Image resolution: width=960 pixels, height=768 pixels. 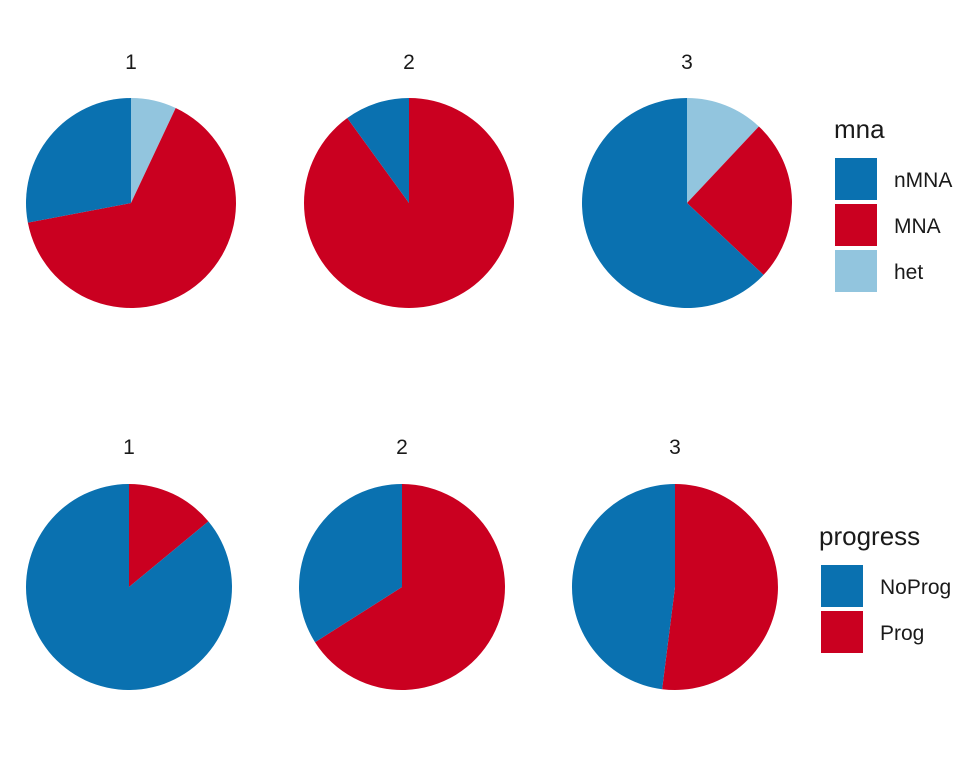 What do you see at coordinates (842, 586) in the screenshot?
I see `legend-key-noprog` at bounding box center [842, 586].